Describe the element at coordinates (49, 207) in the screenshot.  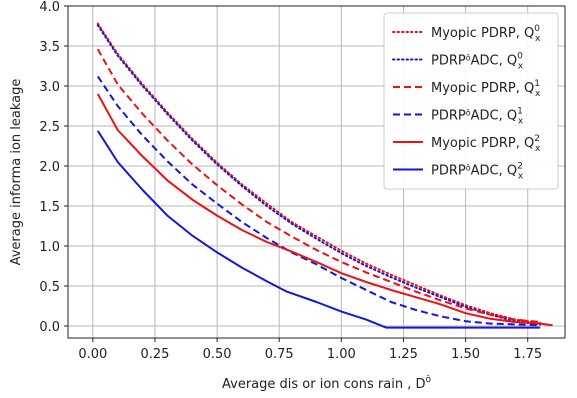
I see `y-tick-label: 1.5` at that location.